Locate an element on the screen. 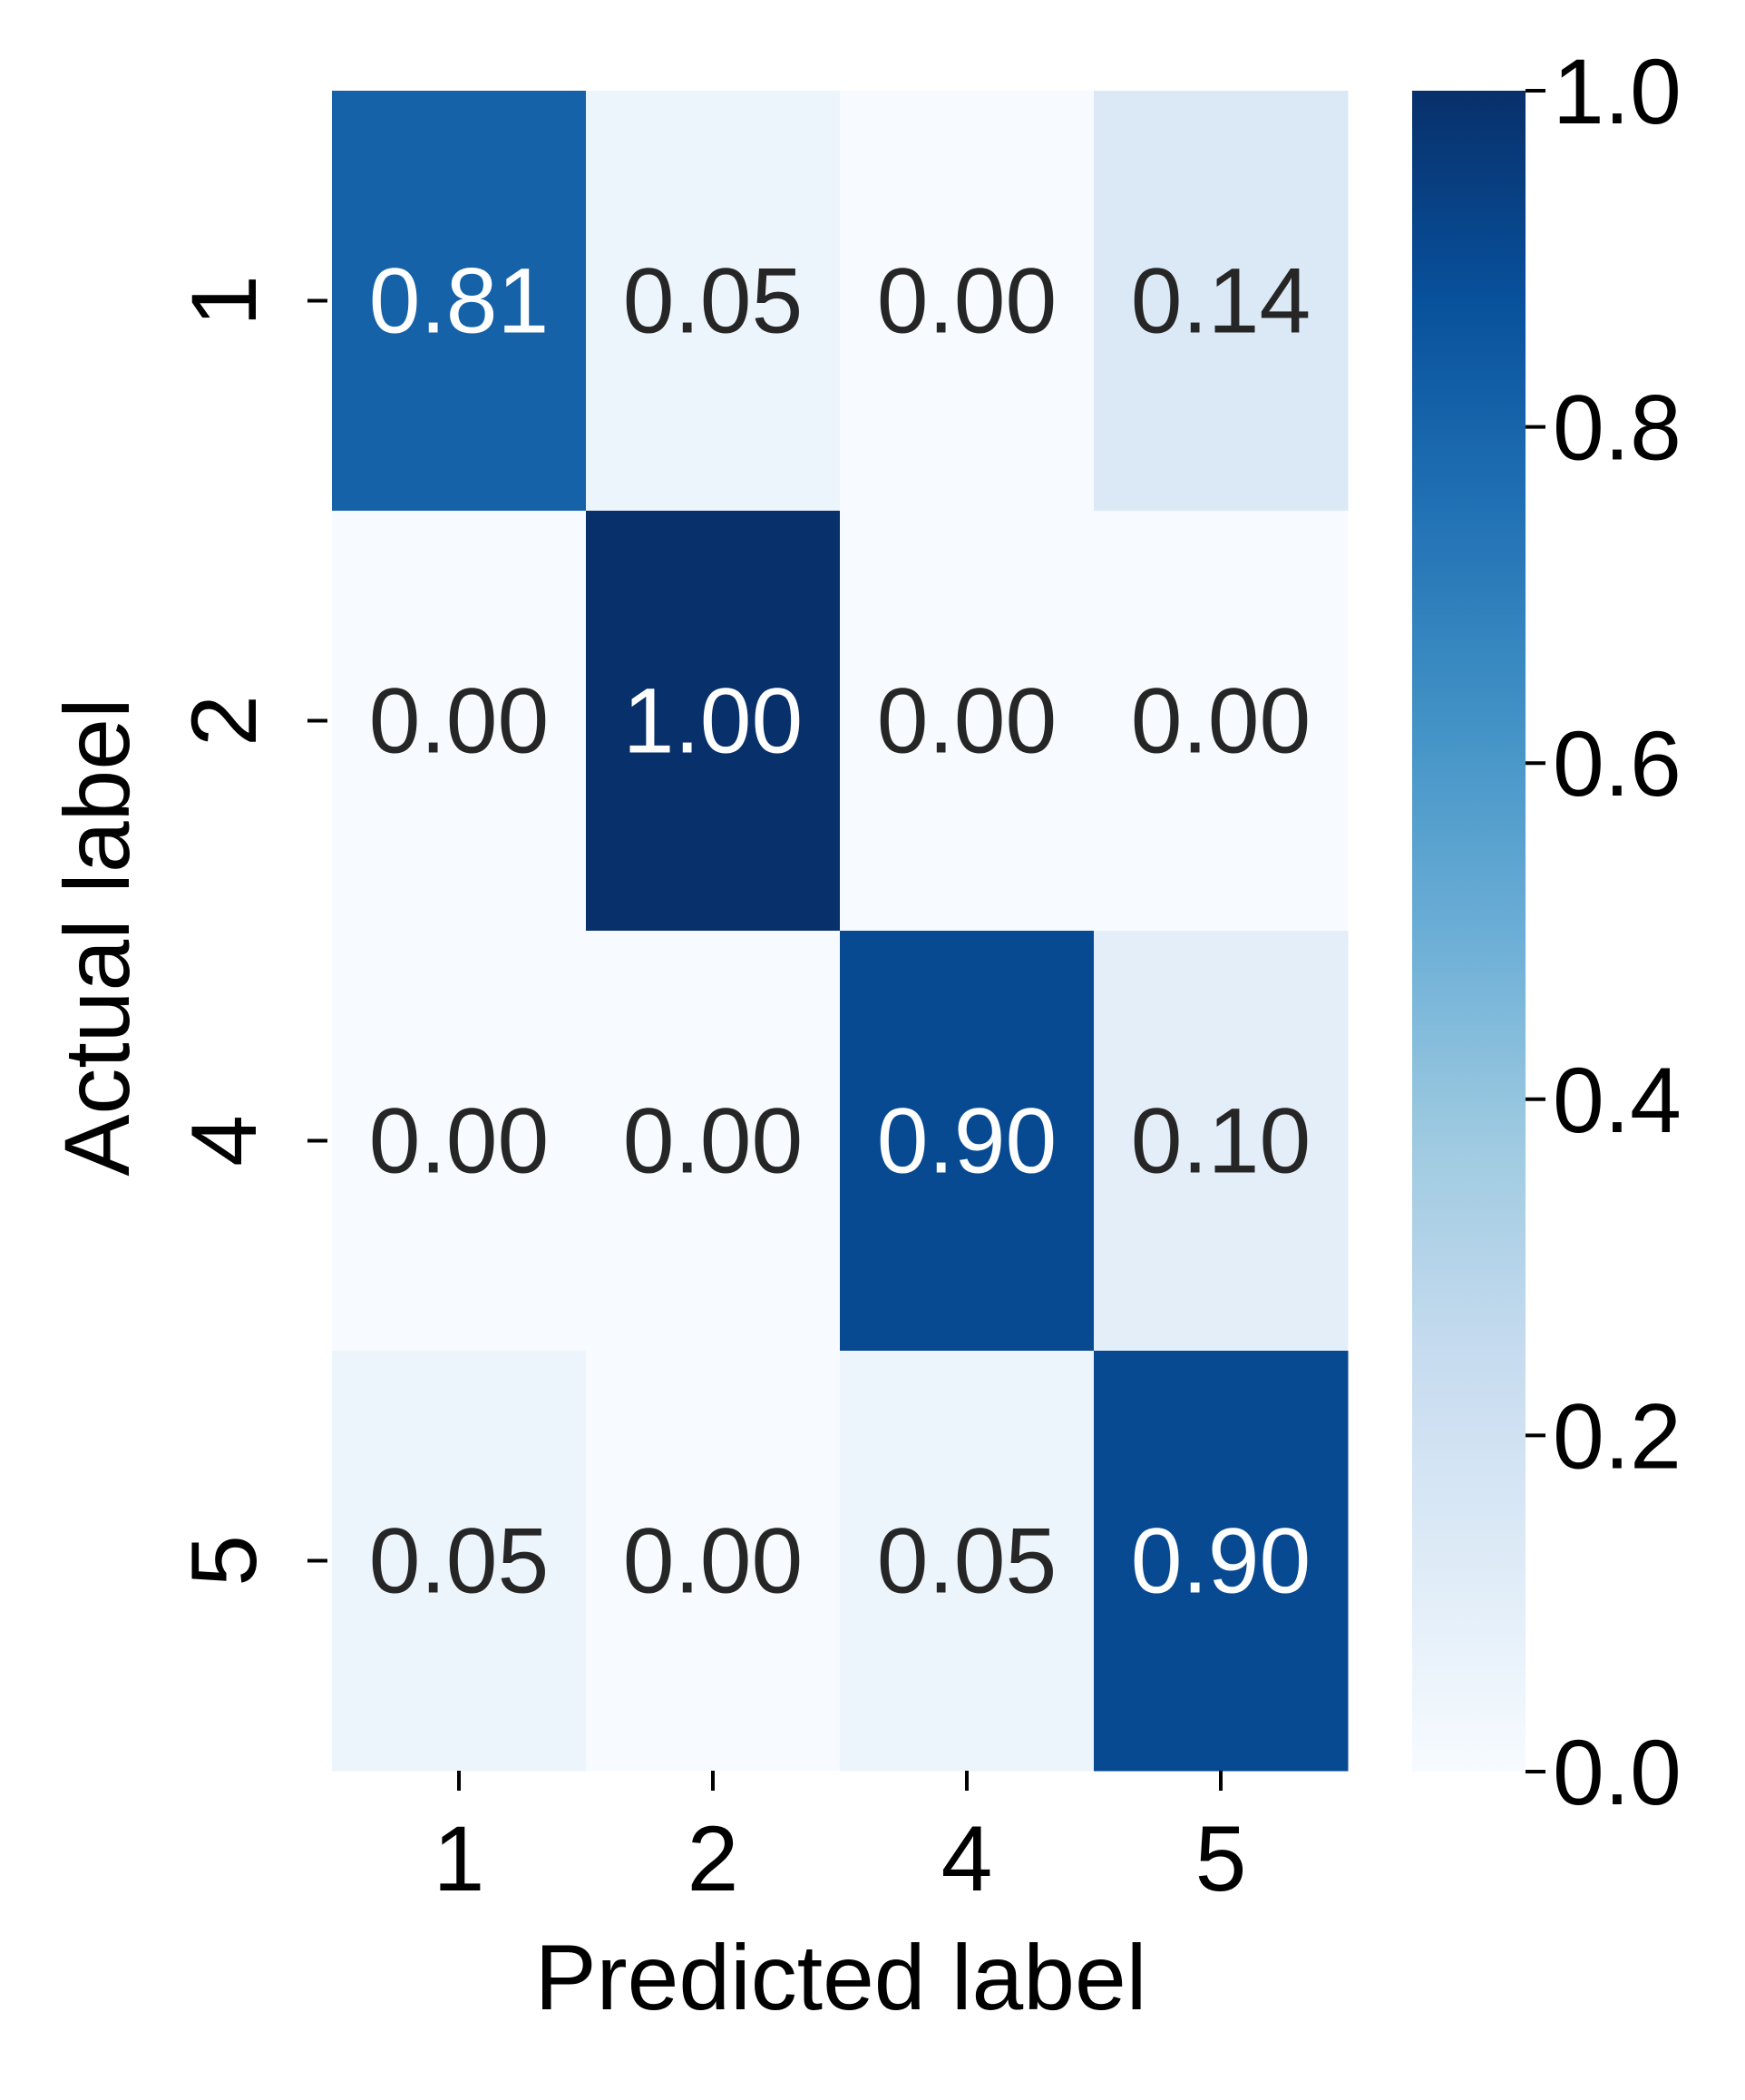 This screenshot has width=1745, height=2100. x-axis-label: Predicted label is located at coordinates (841, 1978).